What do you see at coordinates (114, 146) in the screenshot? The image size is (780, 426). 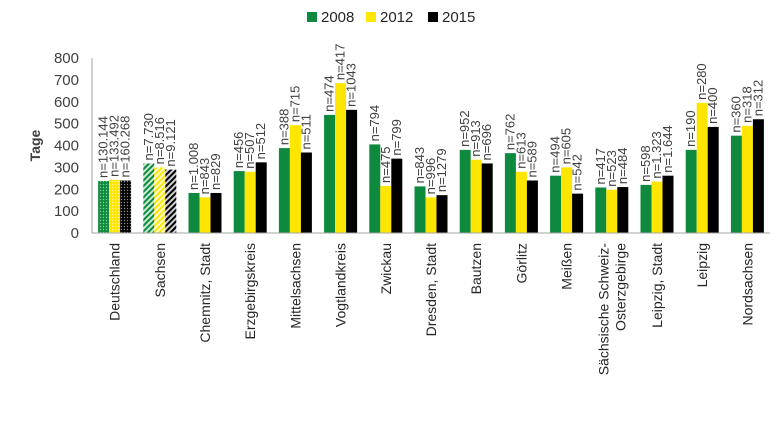 I see `n-label-2012: n=133.492` at bounding box center [114, 146].